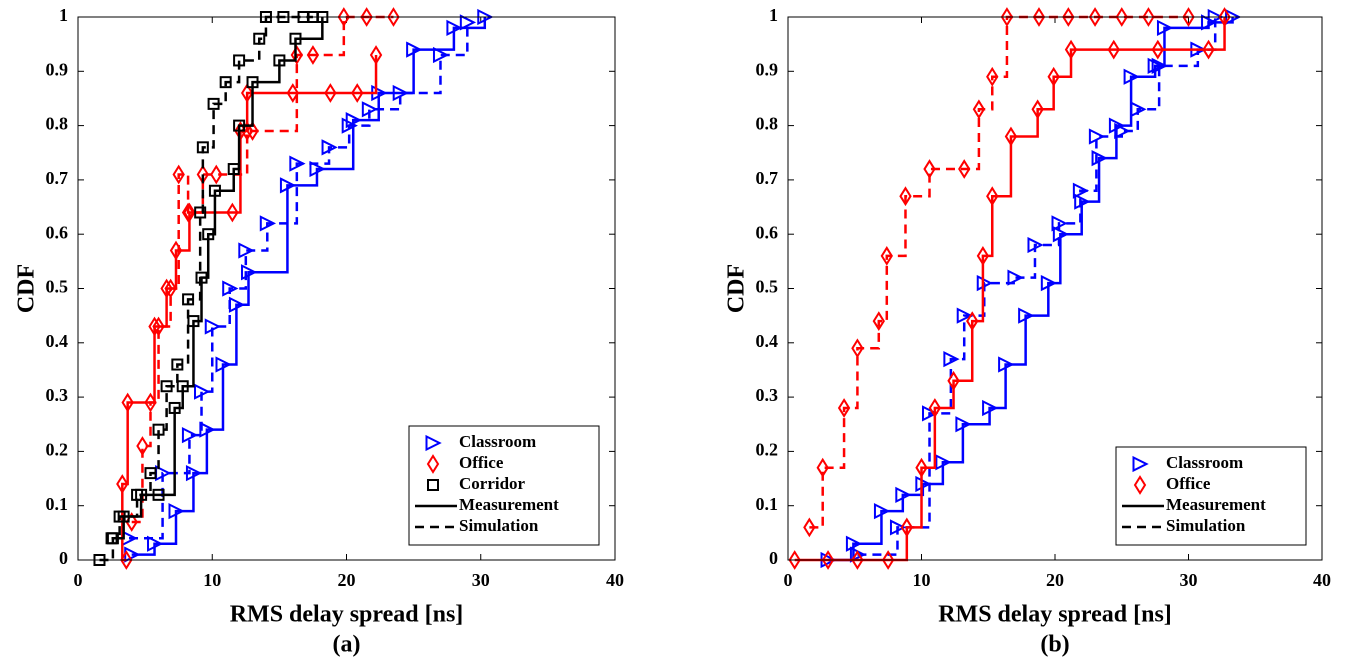 This screenshot has width=1347, height=660. What do you see at coordinates (57, 504) in the screenshot?
I see `y-tick-label: 0.1` at bounding box center [57, 504].